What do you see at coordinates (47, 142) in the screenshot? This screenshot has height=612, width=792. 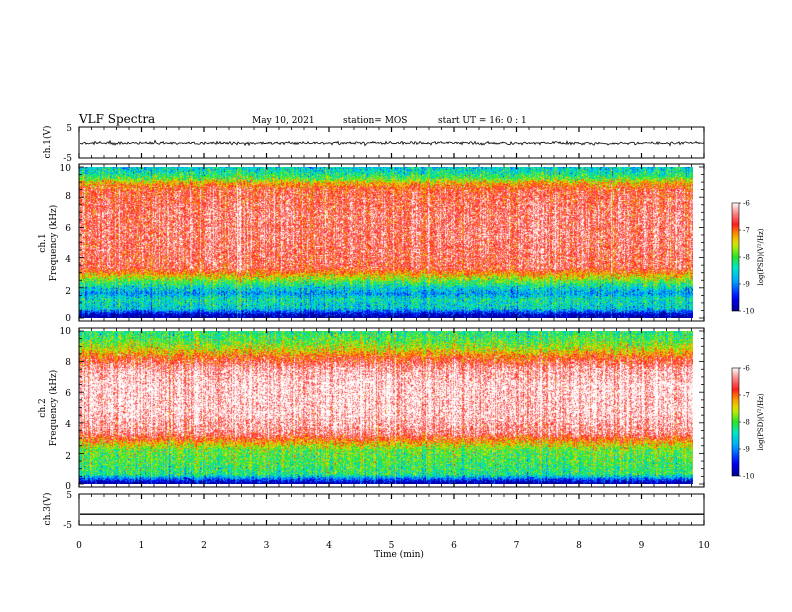 I see `ch1-waveform-ylabel: ch.1(V)` at bounding box center [47, 142].